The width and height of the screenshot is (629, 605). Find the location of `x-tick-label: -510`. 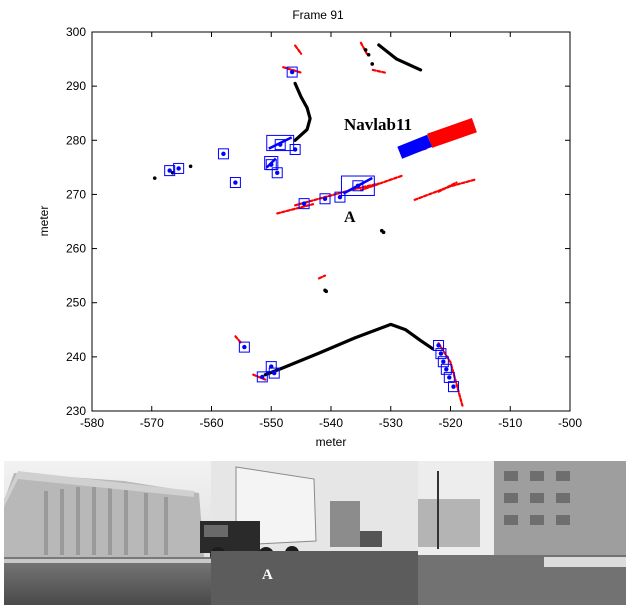

x-tick-label: -510 is located at coordinates (510, 423).